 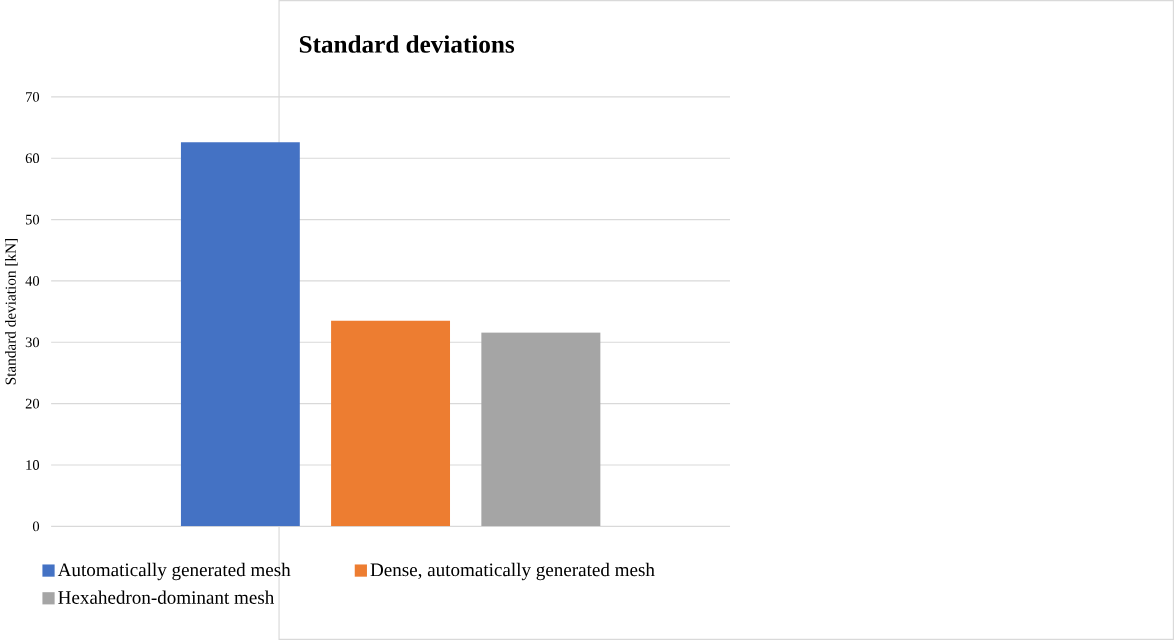 I want to click on legend-label: Dense, automatically generated mesh, so click(x=512, y=571).